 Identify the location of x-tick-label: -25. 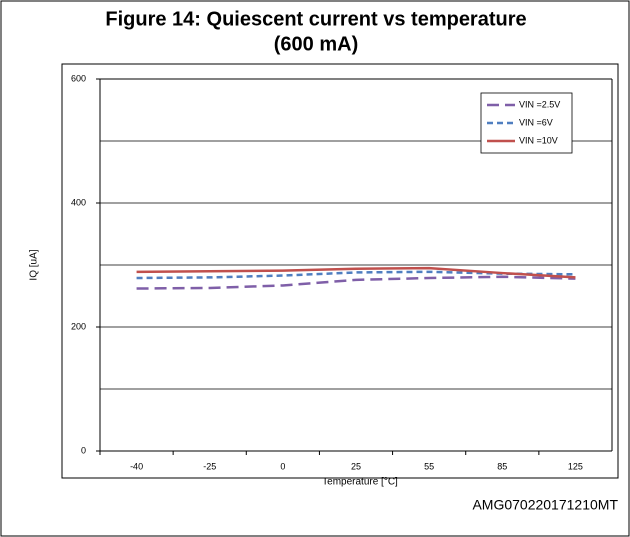
(209, 466).